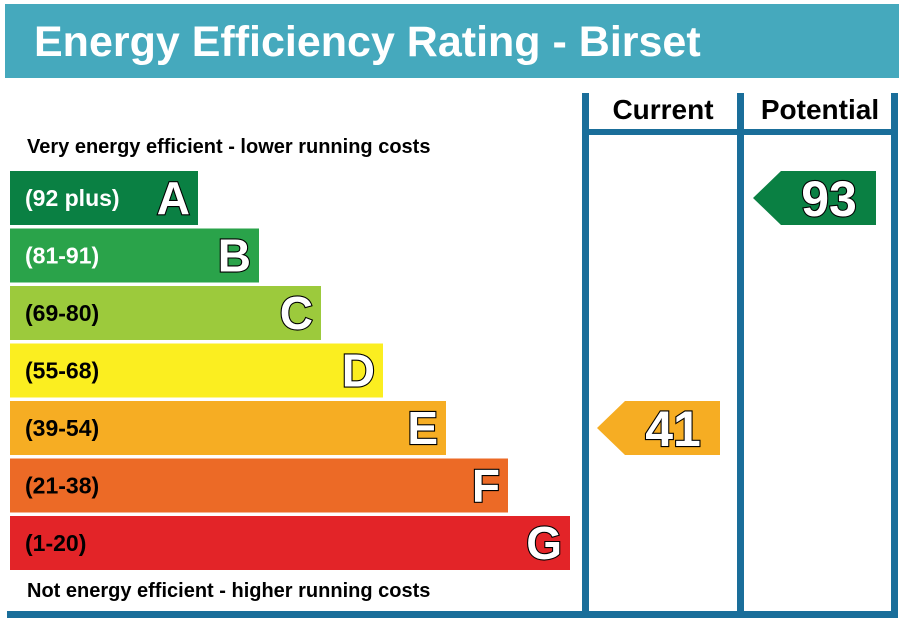 Image resolution: width=908 pixels, height=628 pixels. I want to click on potential-rating-arrow-value: 93, so click(829, 199).